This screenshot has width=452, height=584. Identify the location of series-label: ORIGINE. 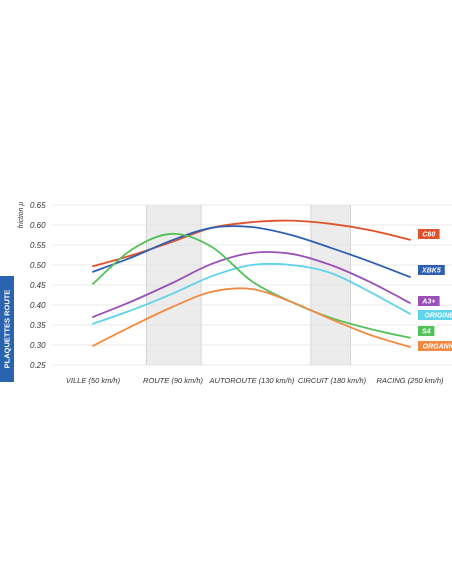
(438, 316).